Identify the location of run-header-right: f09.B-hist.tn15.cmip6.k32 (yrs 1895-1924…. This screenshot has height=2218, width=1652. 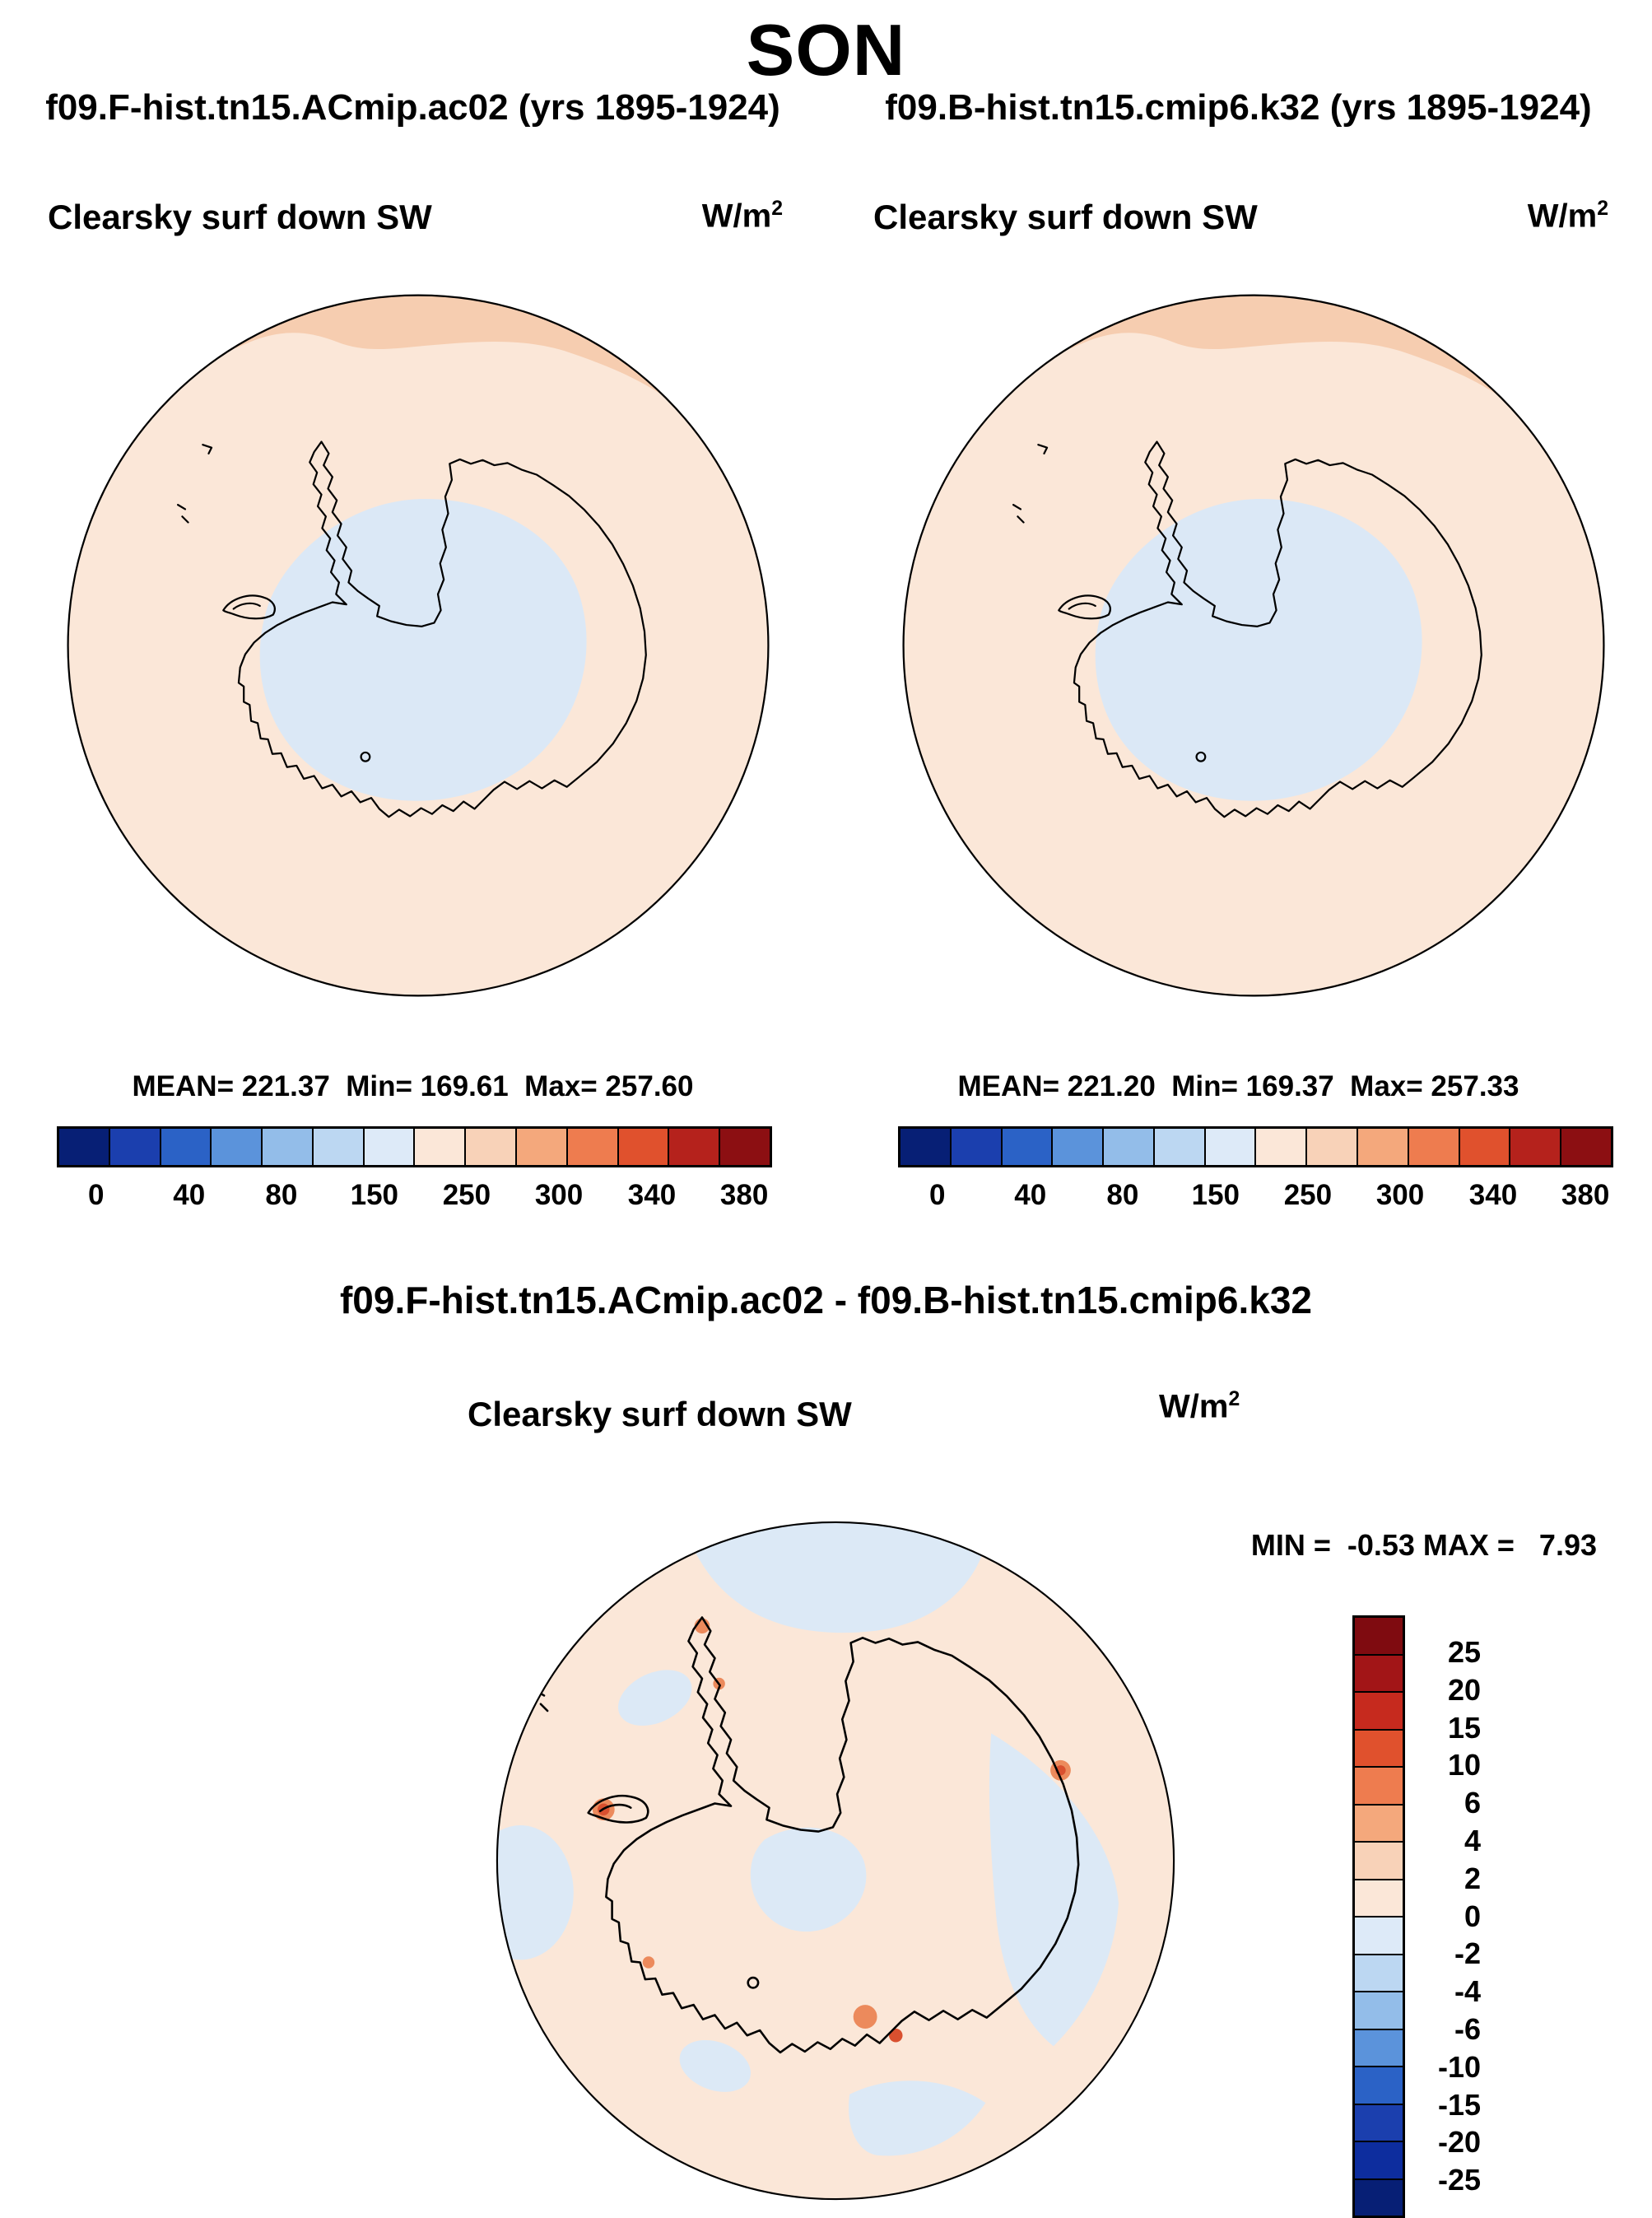
(1238, 107).